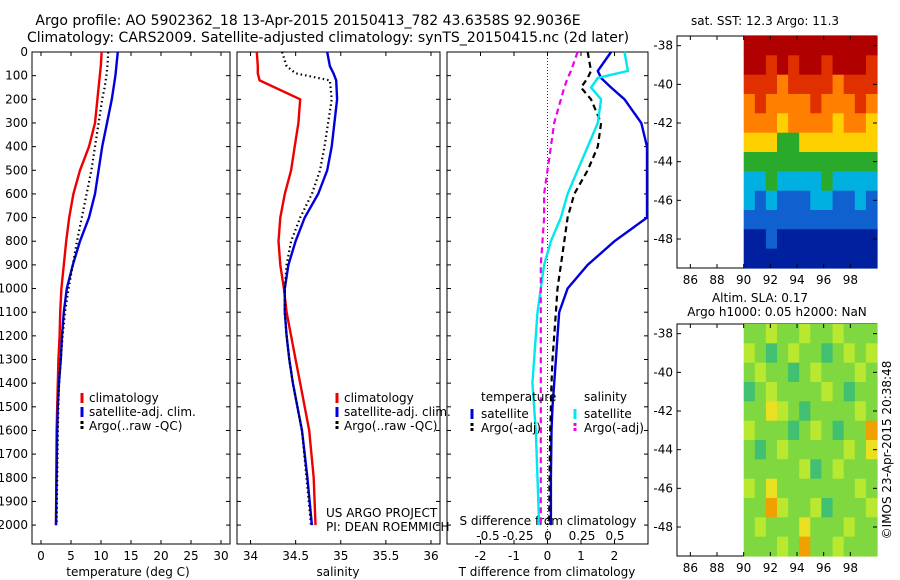 The height and width of the screenshot is (580, 900). Describe the element at coordinates (663, 411) in the screenshot. I see `map-y-tick-label: -42` at that location.